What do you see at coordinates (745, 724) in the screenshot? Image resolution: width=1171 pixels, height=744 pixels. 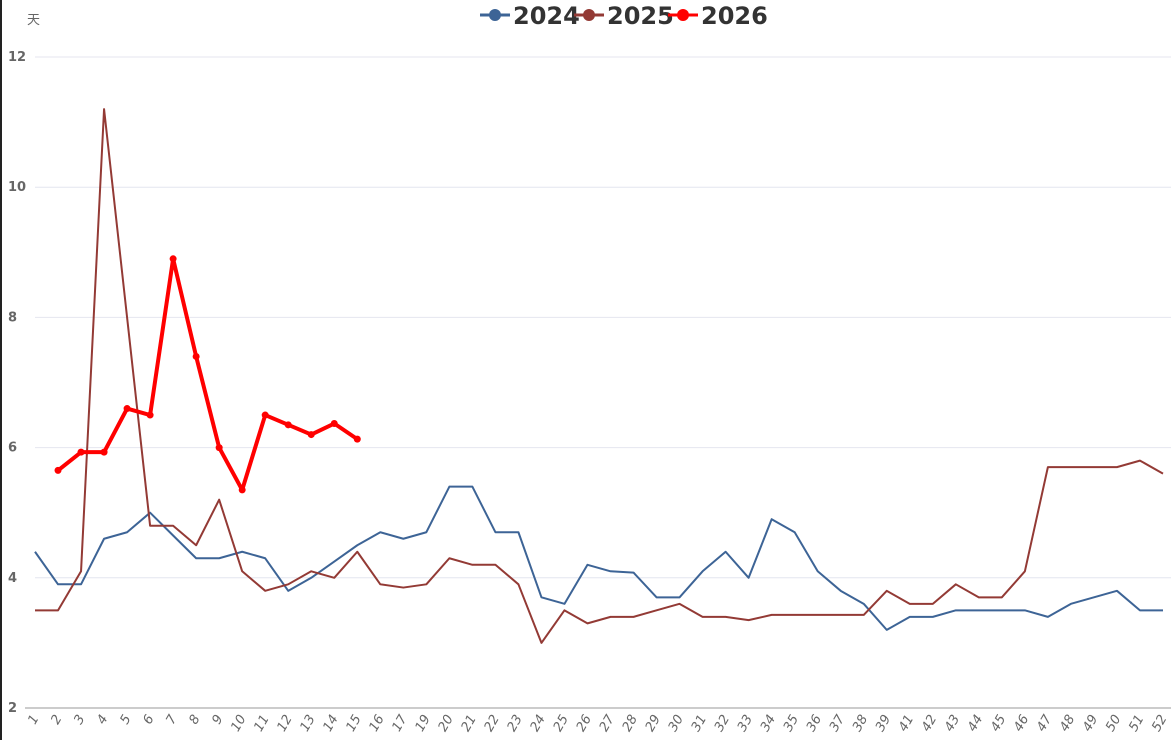 I see `x-tick-label: 33` at bounding box center [745, 724].